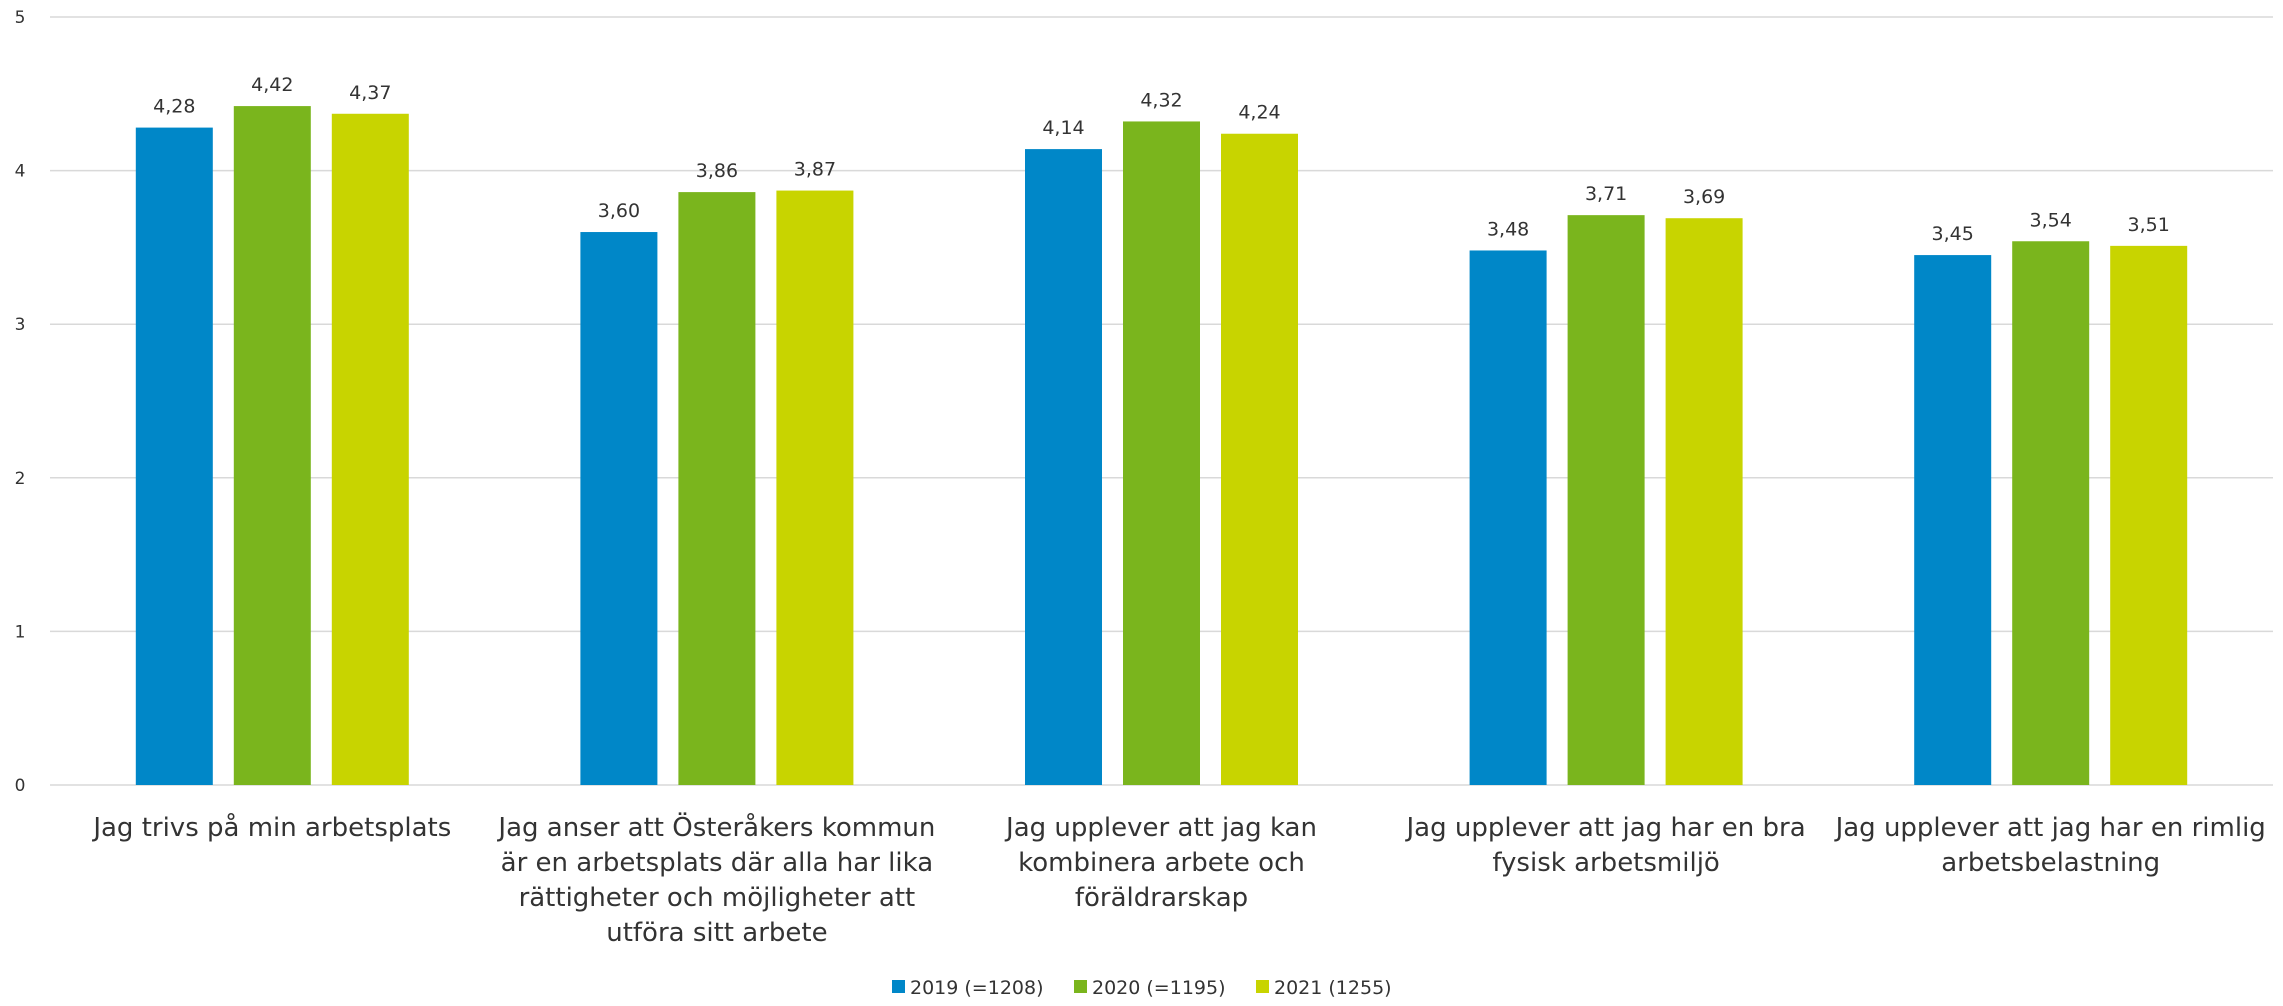  I want to click on data-label: 3,48, so click(1508, 229).